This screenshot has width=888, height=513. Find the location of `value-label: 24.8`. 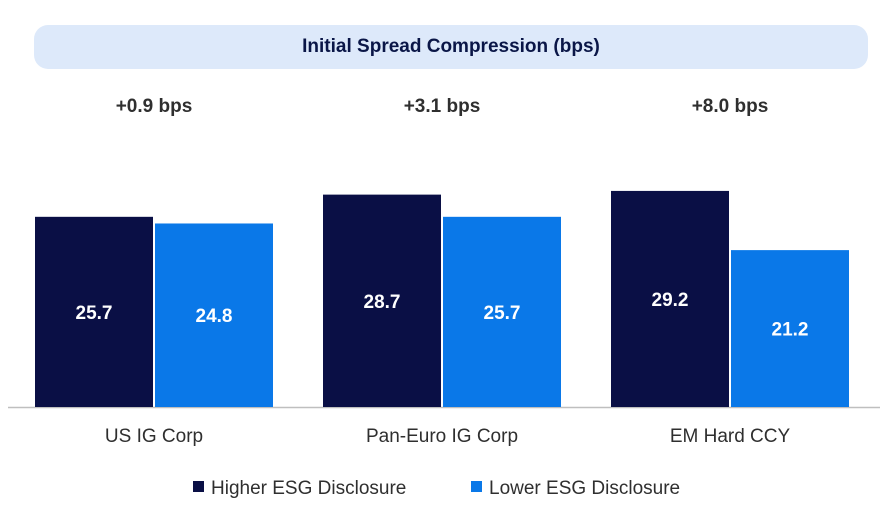

value-label: 24.8 is located at coordinates (214, 316).